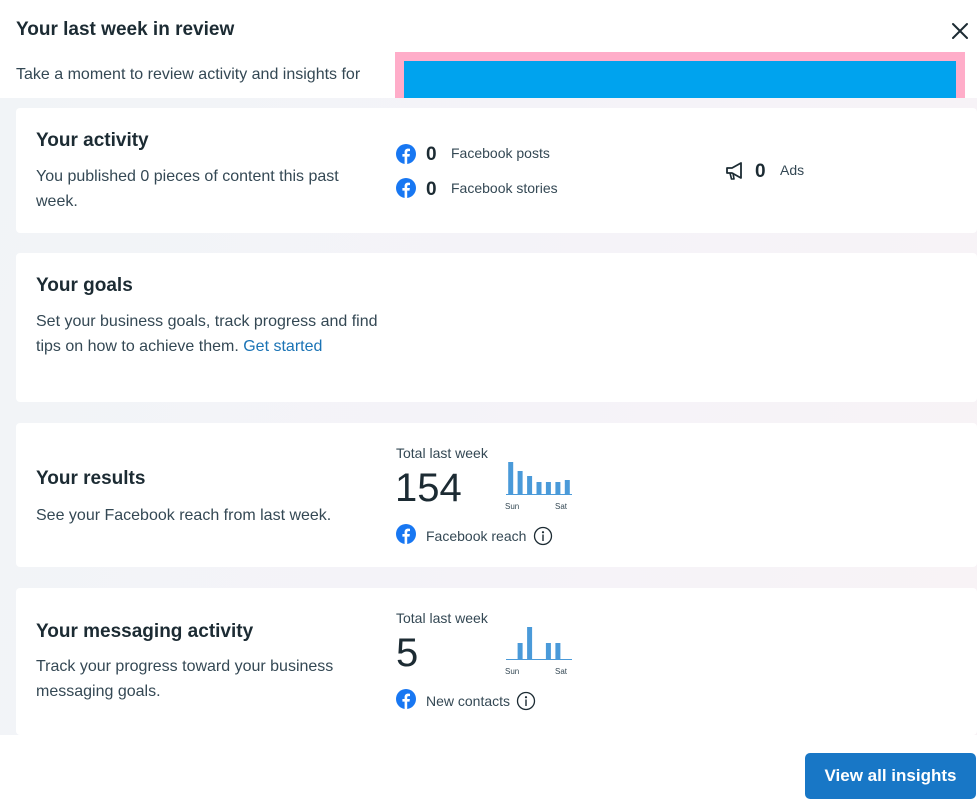 The height and width of the screenshot is (803, 977). I want to click on reach-bar-sun, so click(511, 478).